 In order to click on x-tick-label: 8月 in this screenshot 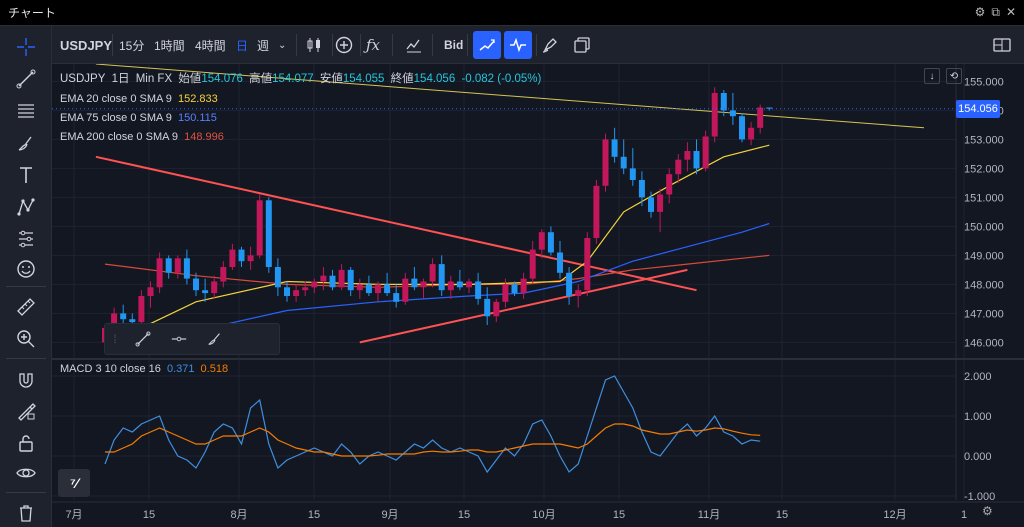, I will do `click(238, 515)`.